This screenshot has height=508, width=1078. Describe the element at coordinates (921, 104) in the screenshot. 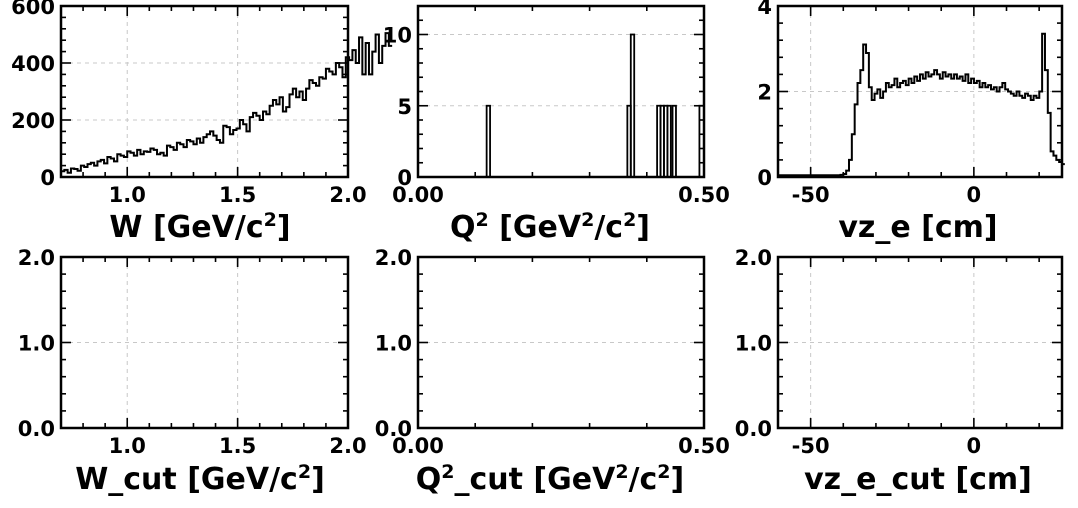

I see `histogram-line-vz` at that location.